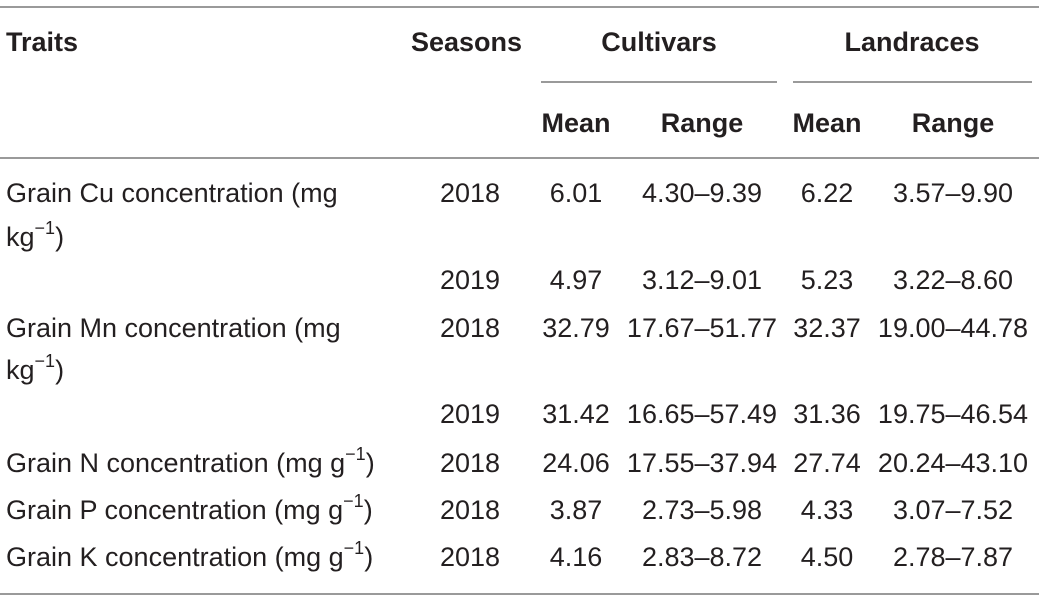 Image resolution: width=1039 pixels, height=599 pixels. Describe the element at coordinates (953, 123) in the screenshot. I see `header-landraces-range: Range` at that location.